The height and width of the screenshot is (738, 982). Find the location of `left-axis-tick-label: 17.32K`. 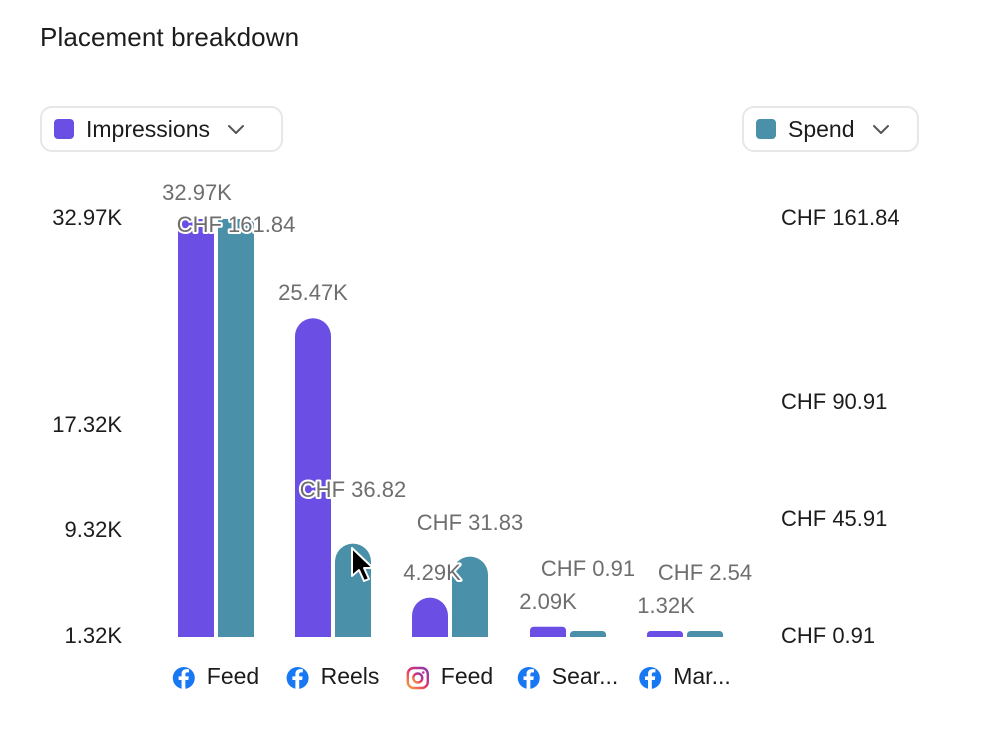

left-axis-tick-label: 17.32K is located at coordinates (87, 424).